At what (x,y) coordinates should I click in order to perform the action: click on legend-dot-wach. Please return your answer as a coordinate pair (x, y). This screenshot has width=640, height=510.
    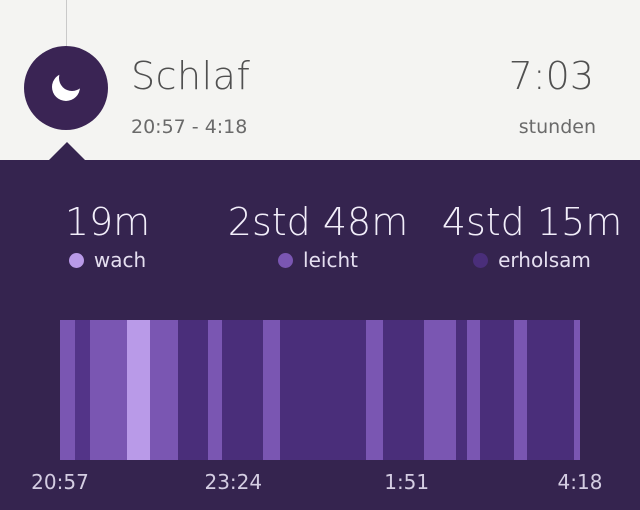
    Looking at the image, I should click on (76, 260).